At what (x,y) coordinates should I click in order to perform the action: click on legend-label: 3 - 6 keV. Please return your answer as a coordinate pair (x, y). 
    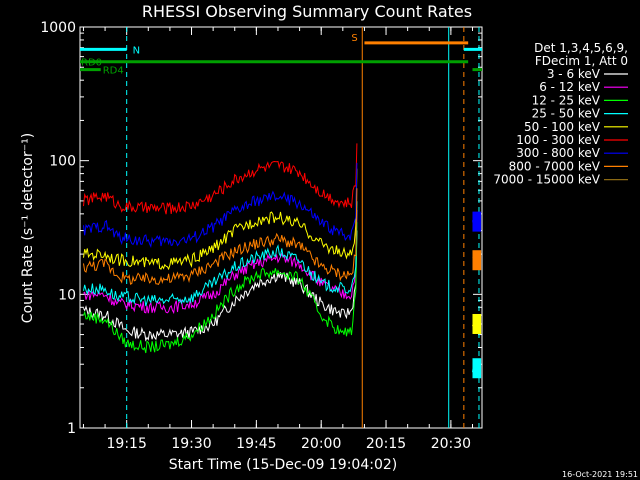
    Looking at the image, I should click on (574, 74).